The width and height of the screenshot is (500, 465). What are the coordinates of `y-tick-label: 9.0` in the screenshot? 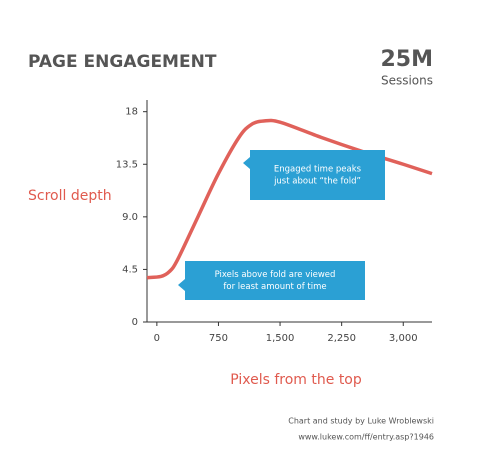 It's located at (130, 217).